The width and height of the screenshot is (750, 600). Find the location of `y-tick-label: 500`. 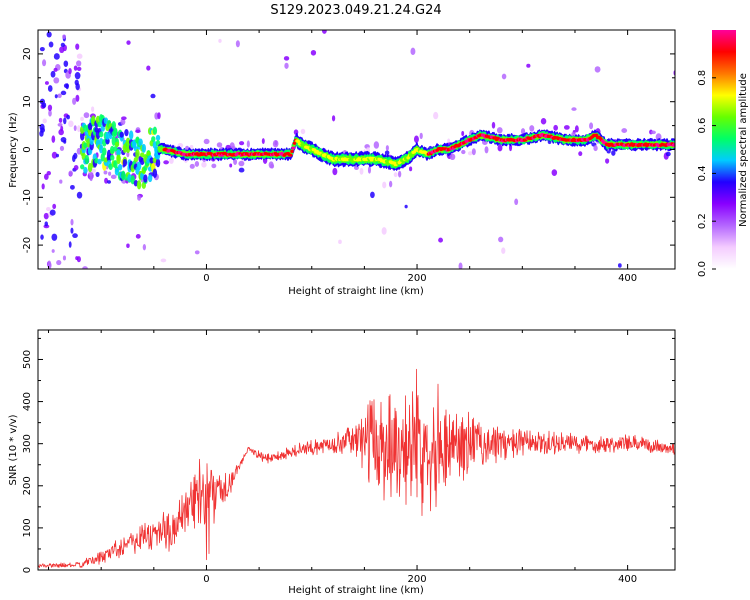

y-tick-label: 500 is located at coordinates (27, 359).